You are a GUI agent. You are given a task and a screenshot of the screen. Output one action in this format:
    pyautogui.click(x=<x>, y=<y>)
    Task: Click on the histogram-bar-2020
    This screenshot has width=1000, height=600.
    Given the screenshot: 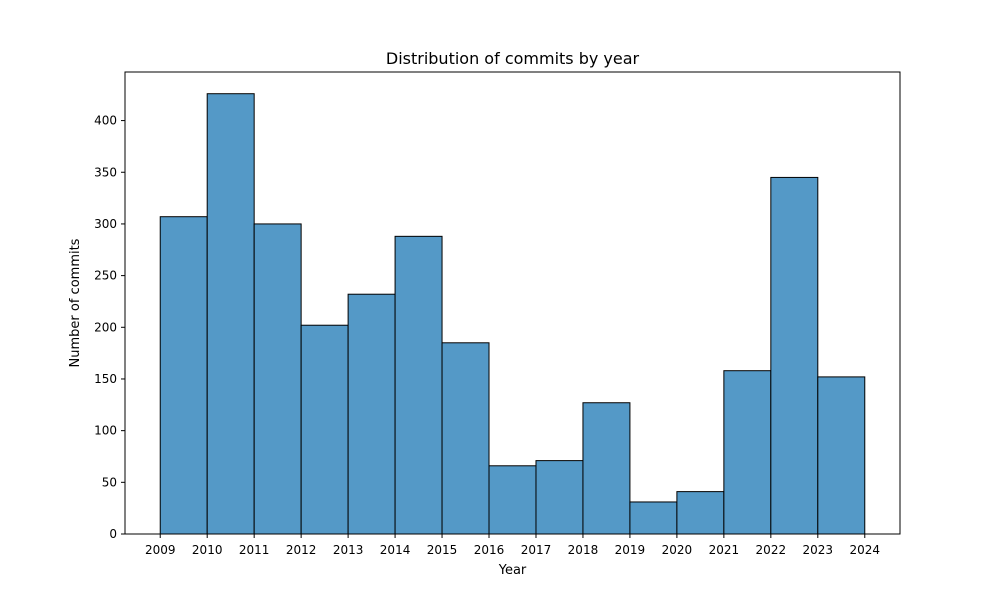 What is the action you would take?
    pyautogui.click(x=700, y=513)
    